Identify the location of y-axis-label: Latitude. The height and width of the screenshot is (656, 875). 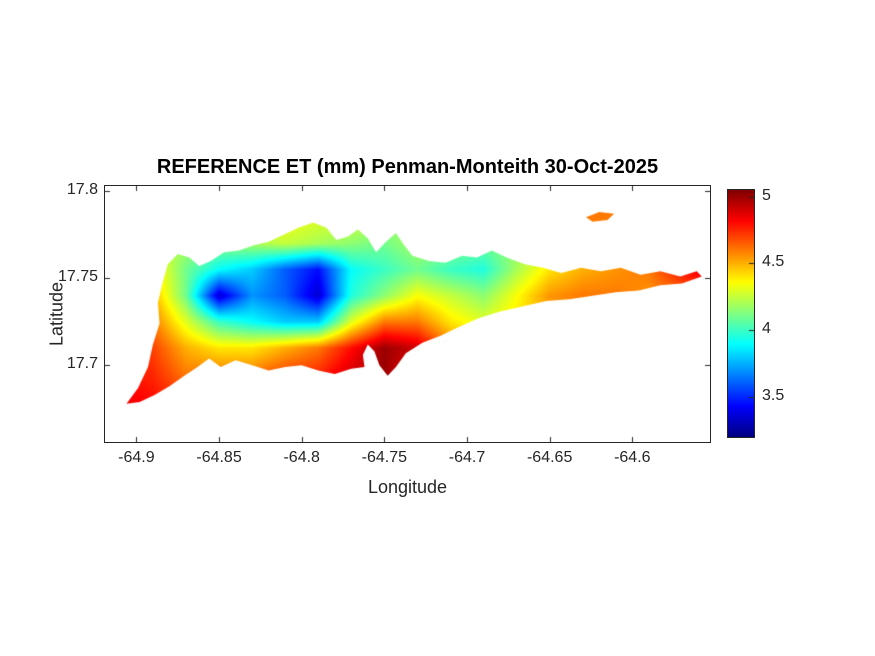
(56, 314).